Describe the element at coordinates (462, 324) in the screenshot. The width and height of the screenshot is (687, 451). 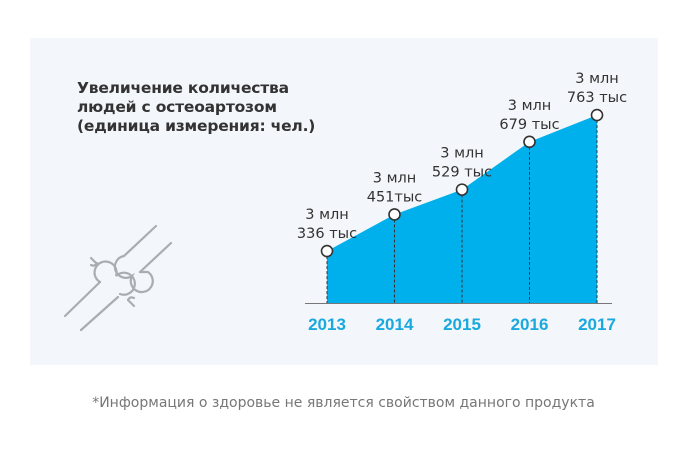
I see `x-tick-label: 2015` at that location.